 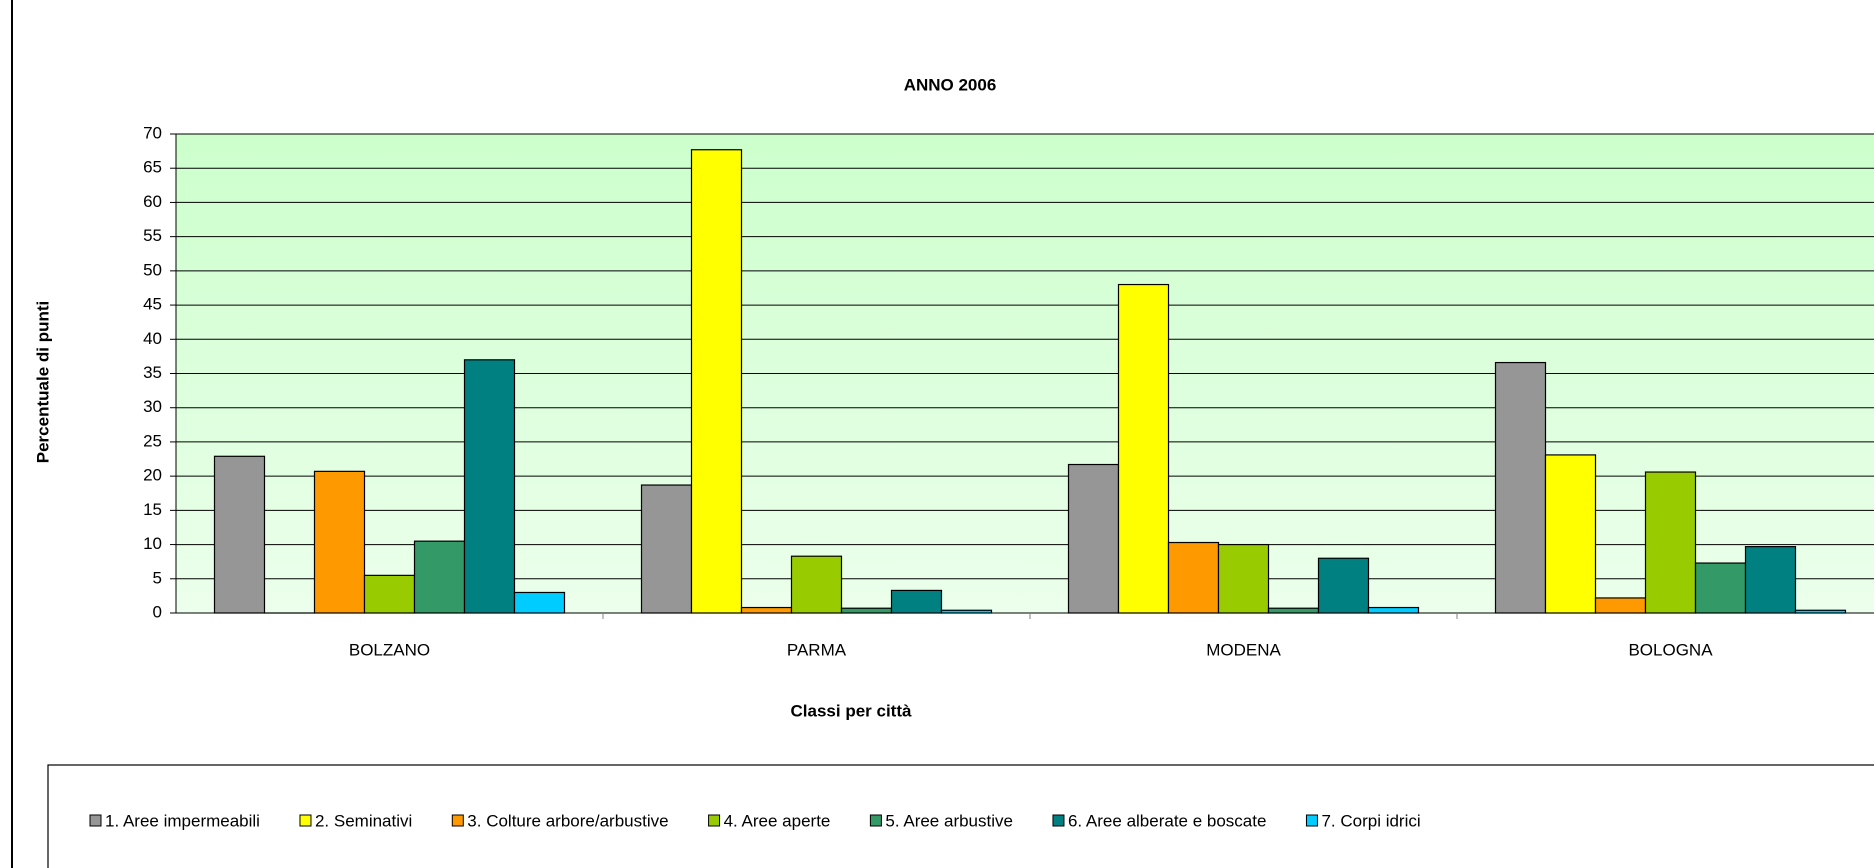 What do you see at coordinates (363, 820) in the screenshot?
I see `legend-label: 2. Seminativi` at bounding box center [363, 820].